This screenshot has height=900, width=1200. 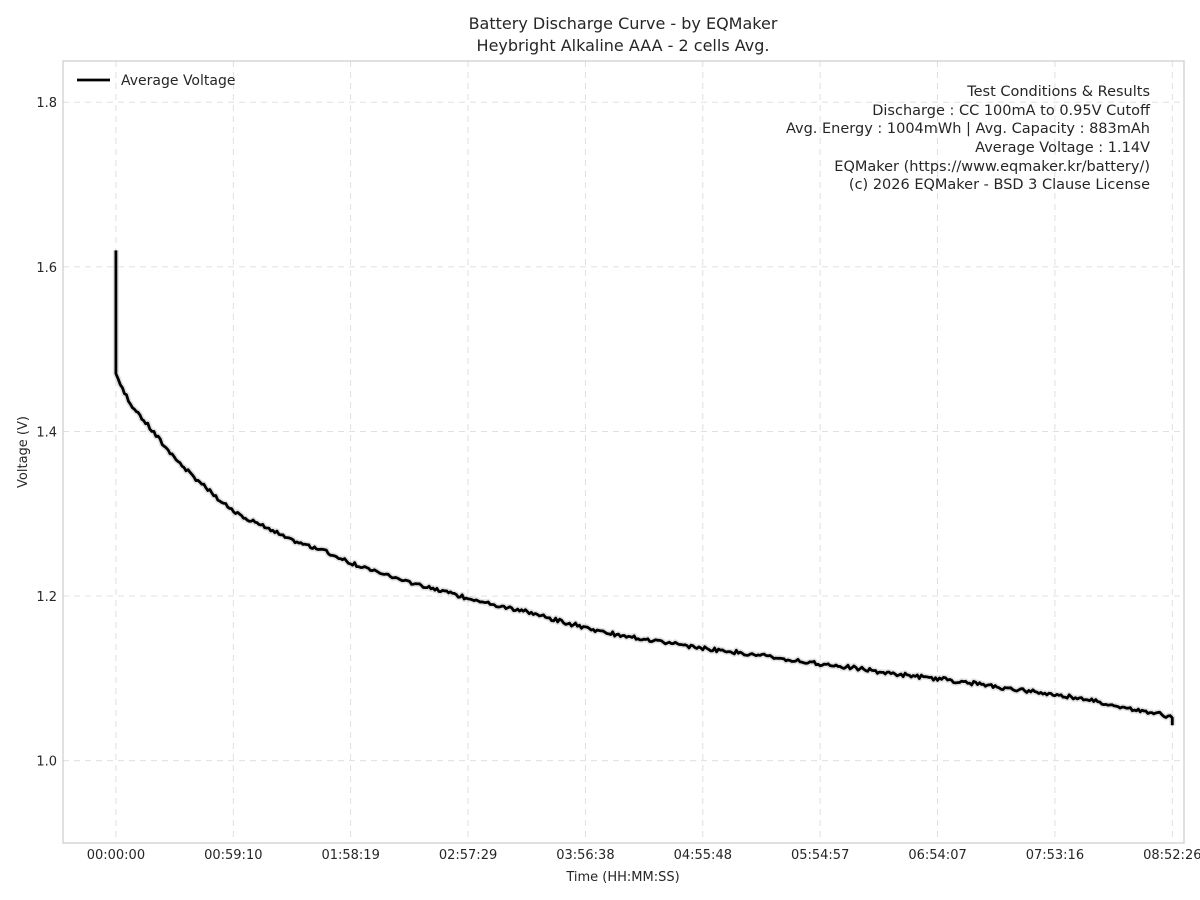 I want to click on x-tick-label: 04:55:48, so click(x=703, y=855).